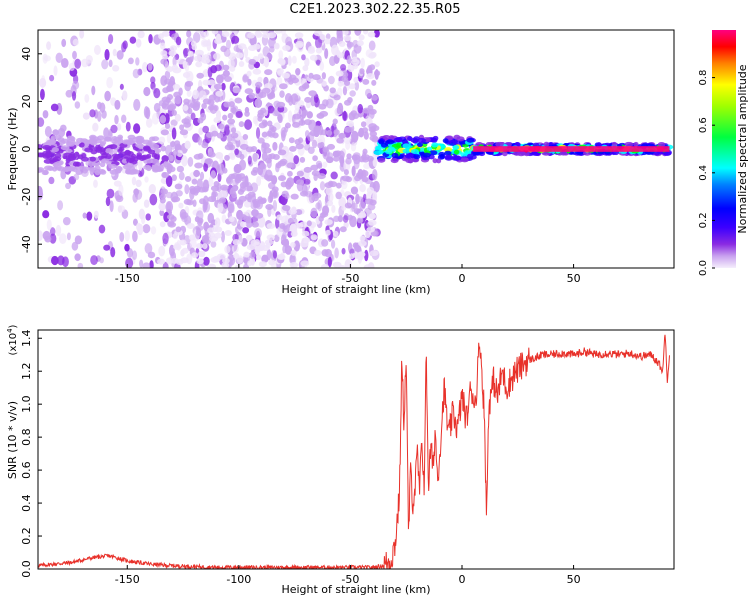 Image resolution: width=750 pixels, height=600 pixels. Describe the element at coordinates (574, 278) in the screenshot. I see `spectrogram-x-tick-label: 50` at that location.